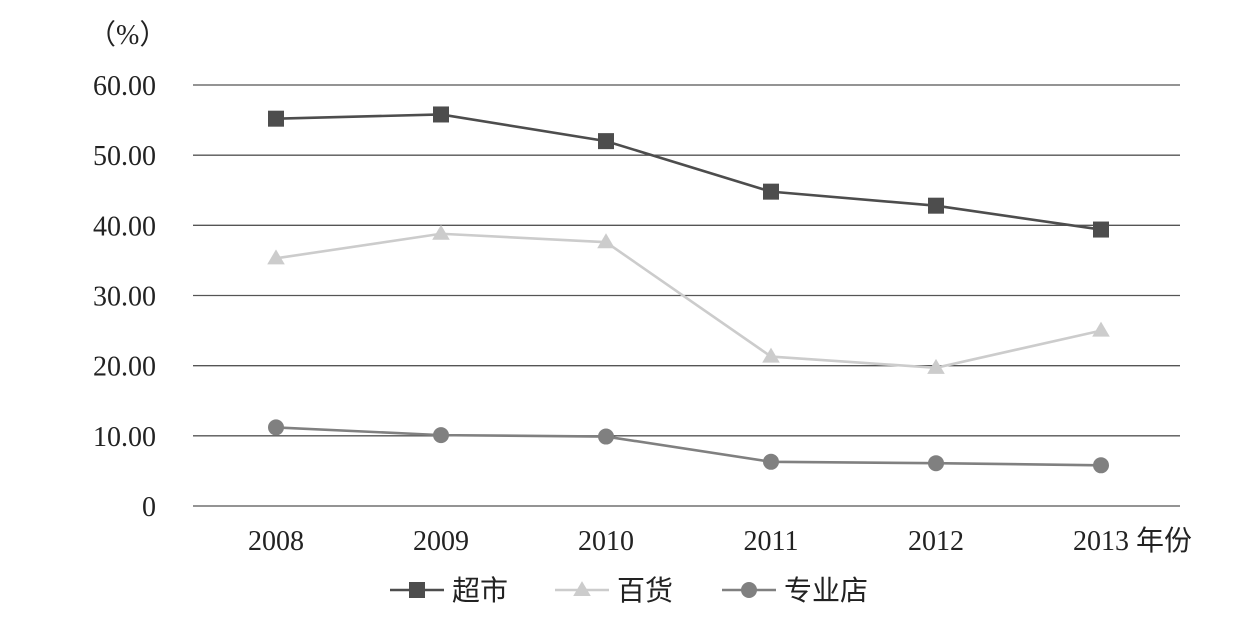 This screenshot has height=626, width=1240. I want to click on series-超市, so click(688, 172).